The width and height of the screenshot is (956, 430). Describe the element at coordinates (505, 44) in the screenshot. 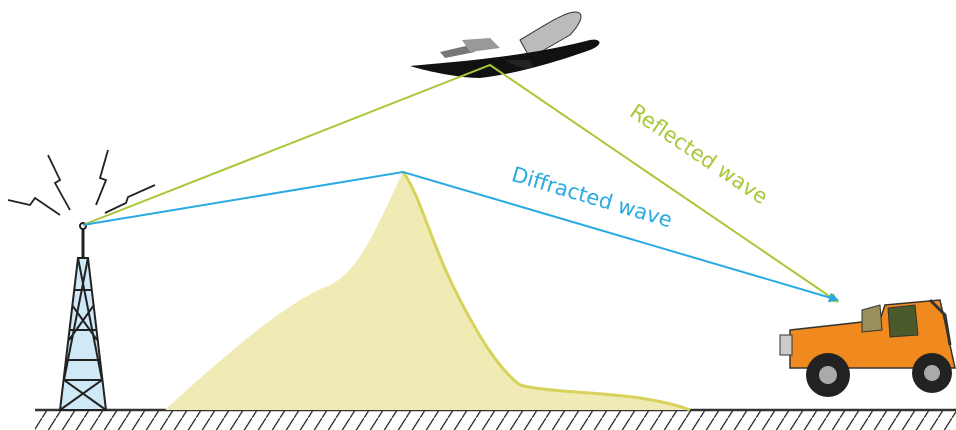

I see `airplane` at that location.